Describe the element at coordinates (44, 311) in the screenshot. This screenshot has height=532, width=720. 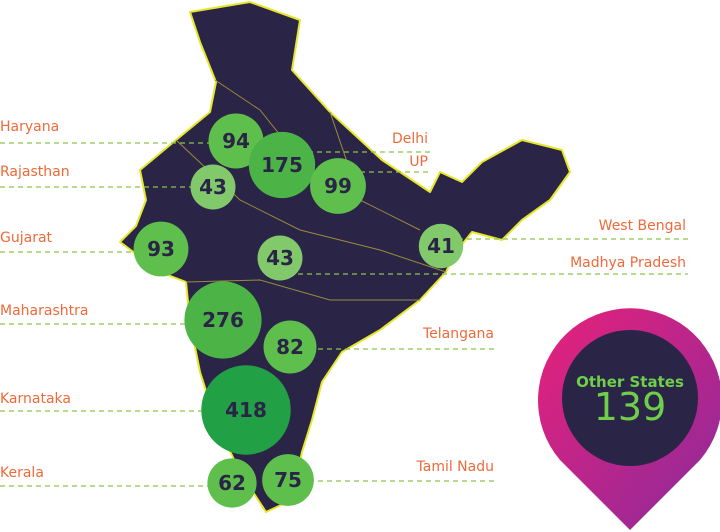
I see `state-name: Maharashtra` at that location.